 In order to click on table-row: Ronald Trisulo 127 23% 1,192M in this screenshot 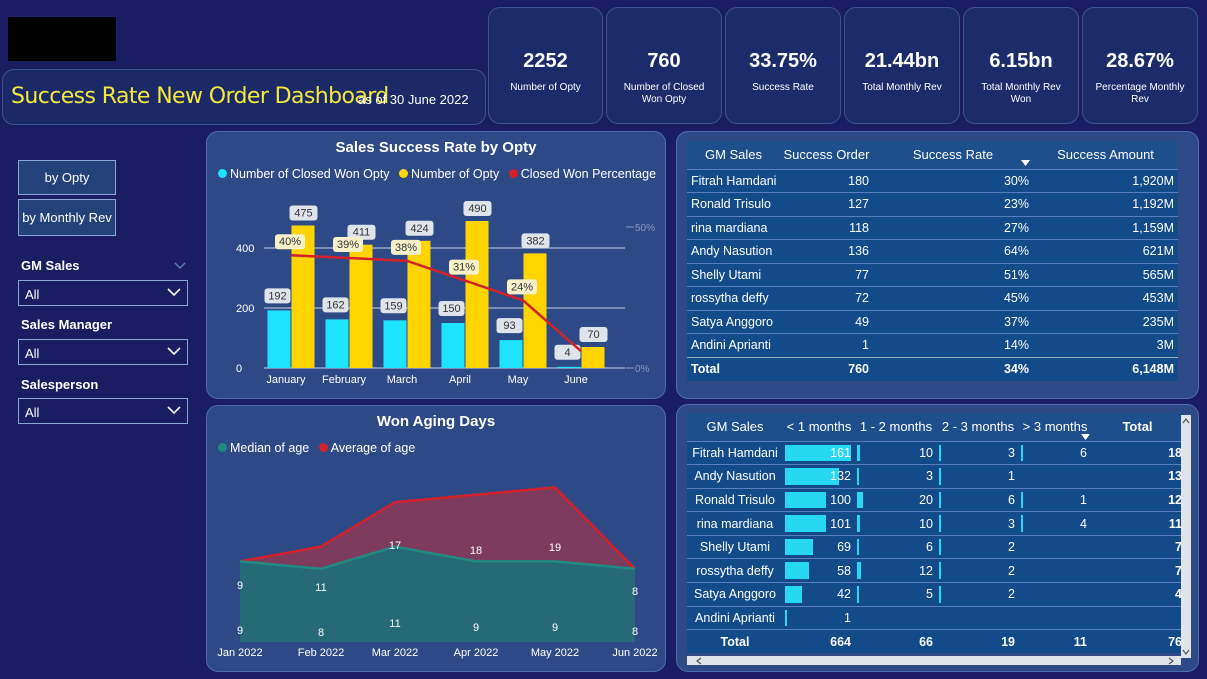, I will do `click(932, 204)`.